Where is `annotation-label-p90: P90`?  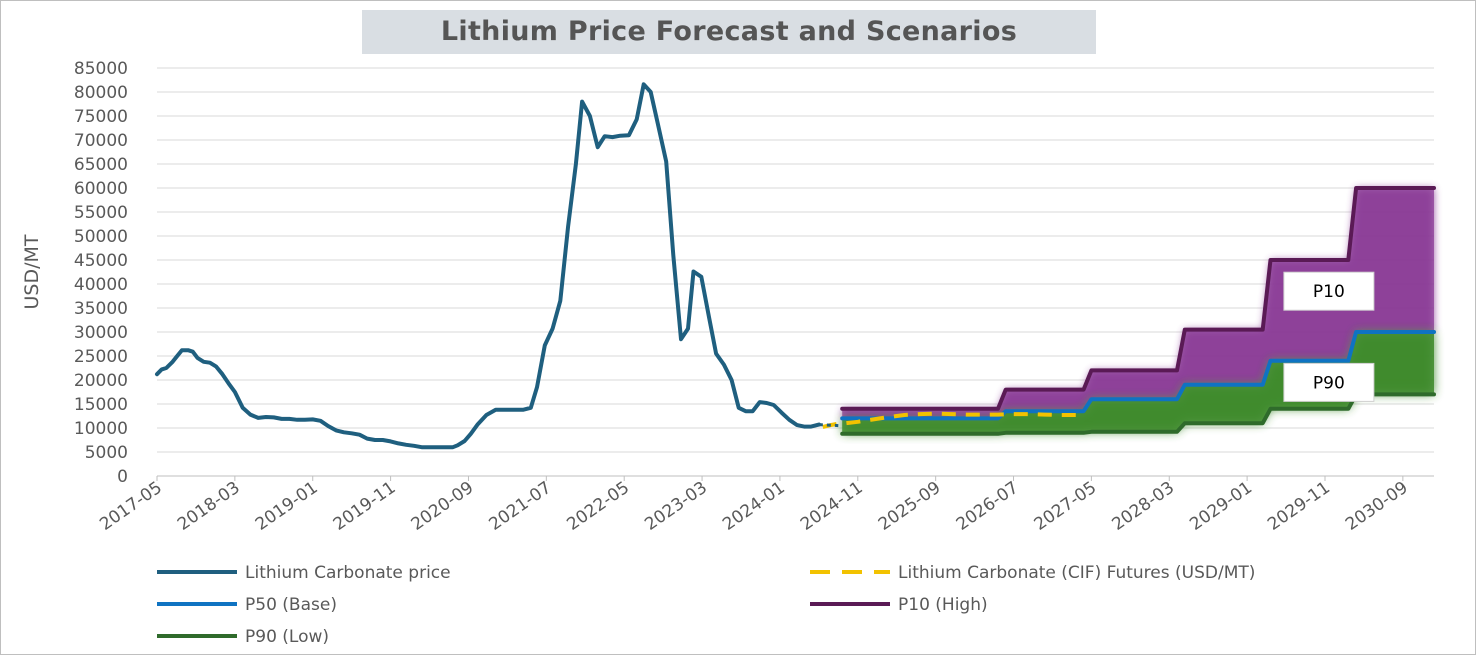 annotation-label-p90: P90 is located at coordinates (1329, 383).